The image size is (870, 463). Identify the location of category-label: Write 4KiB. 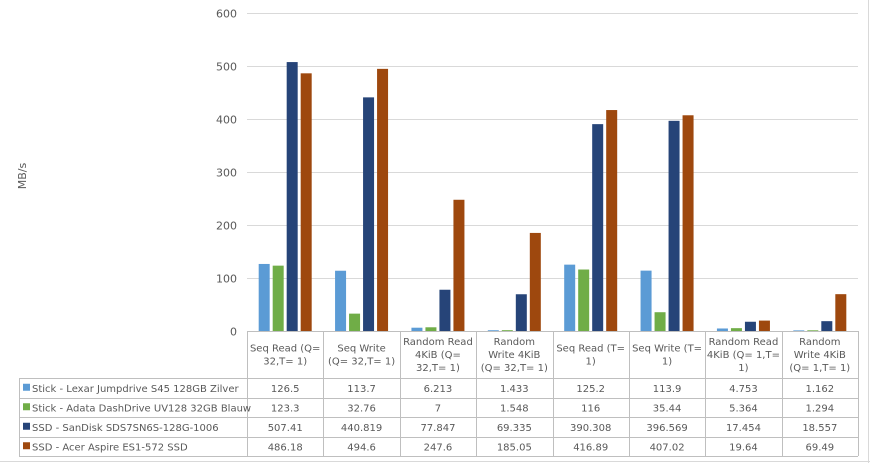
(514, 355).